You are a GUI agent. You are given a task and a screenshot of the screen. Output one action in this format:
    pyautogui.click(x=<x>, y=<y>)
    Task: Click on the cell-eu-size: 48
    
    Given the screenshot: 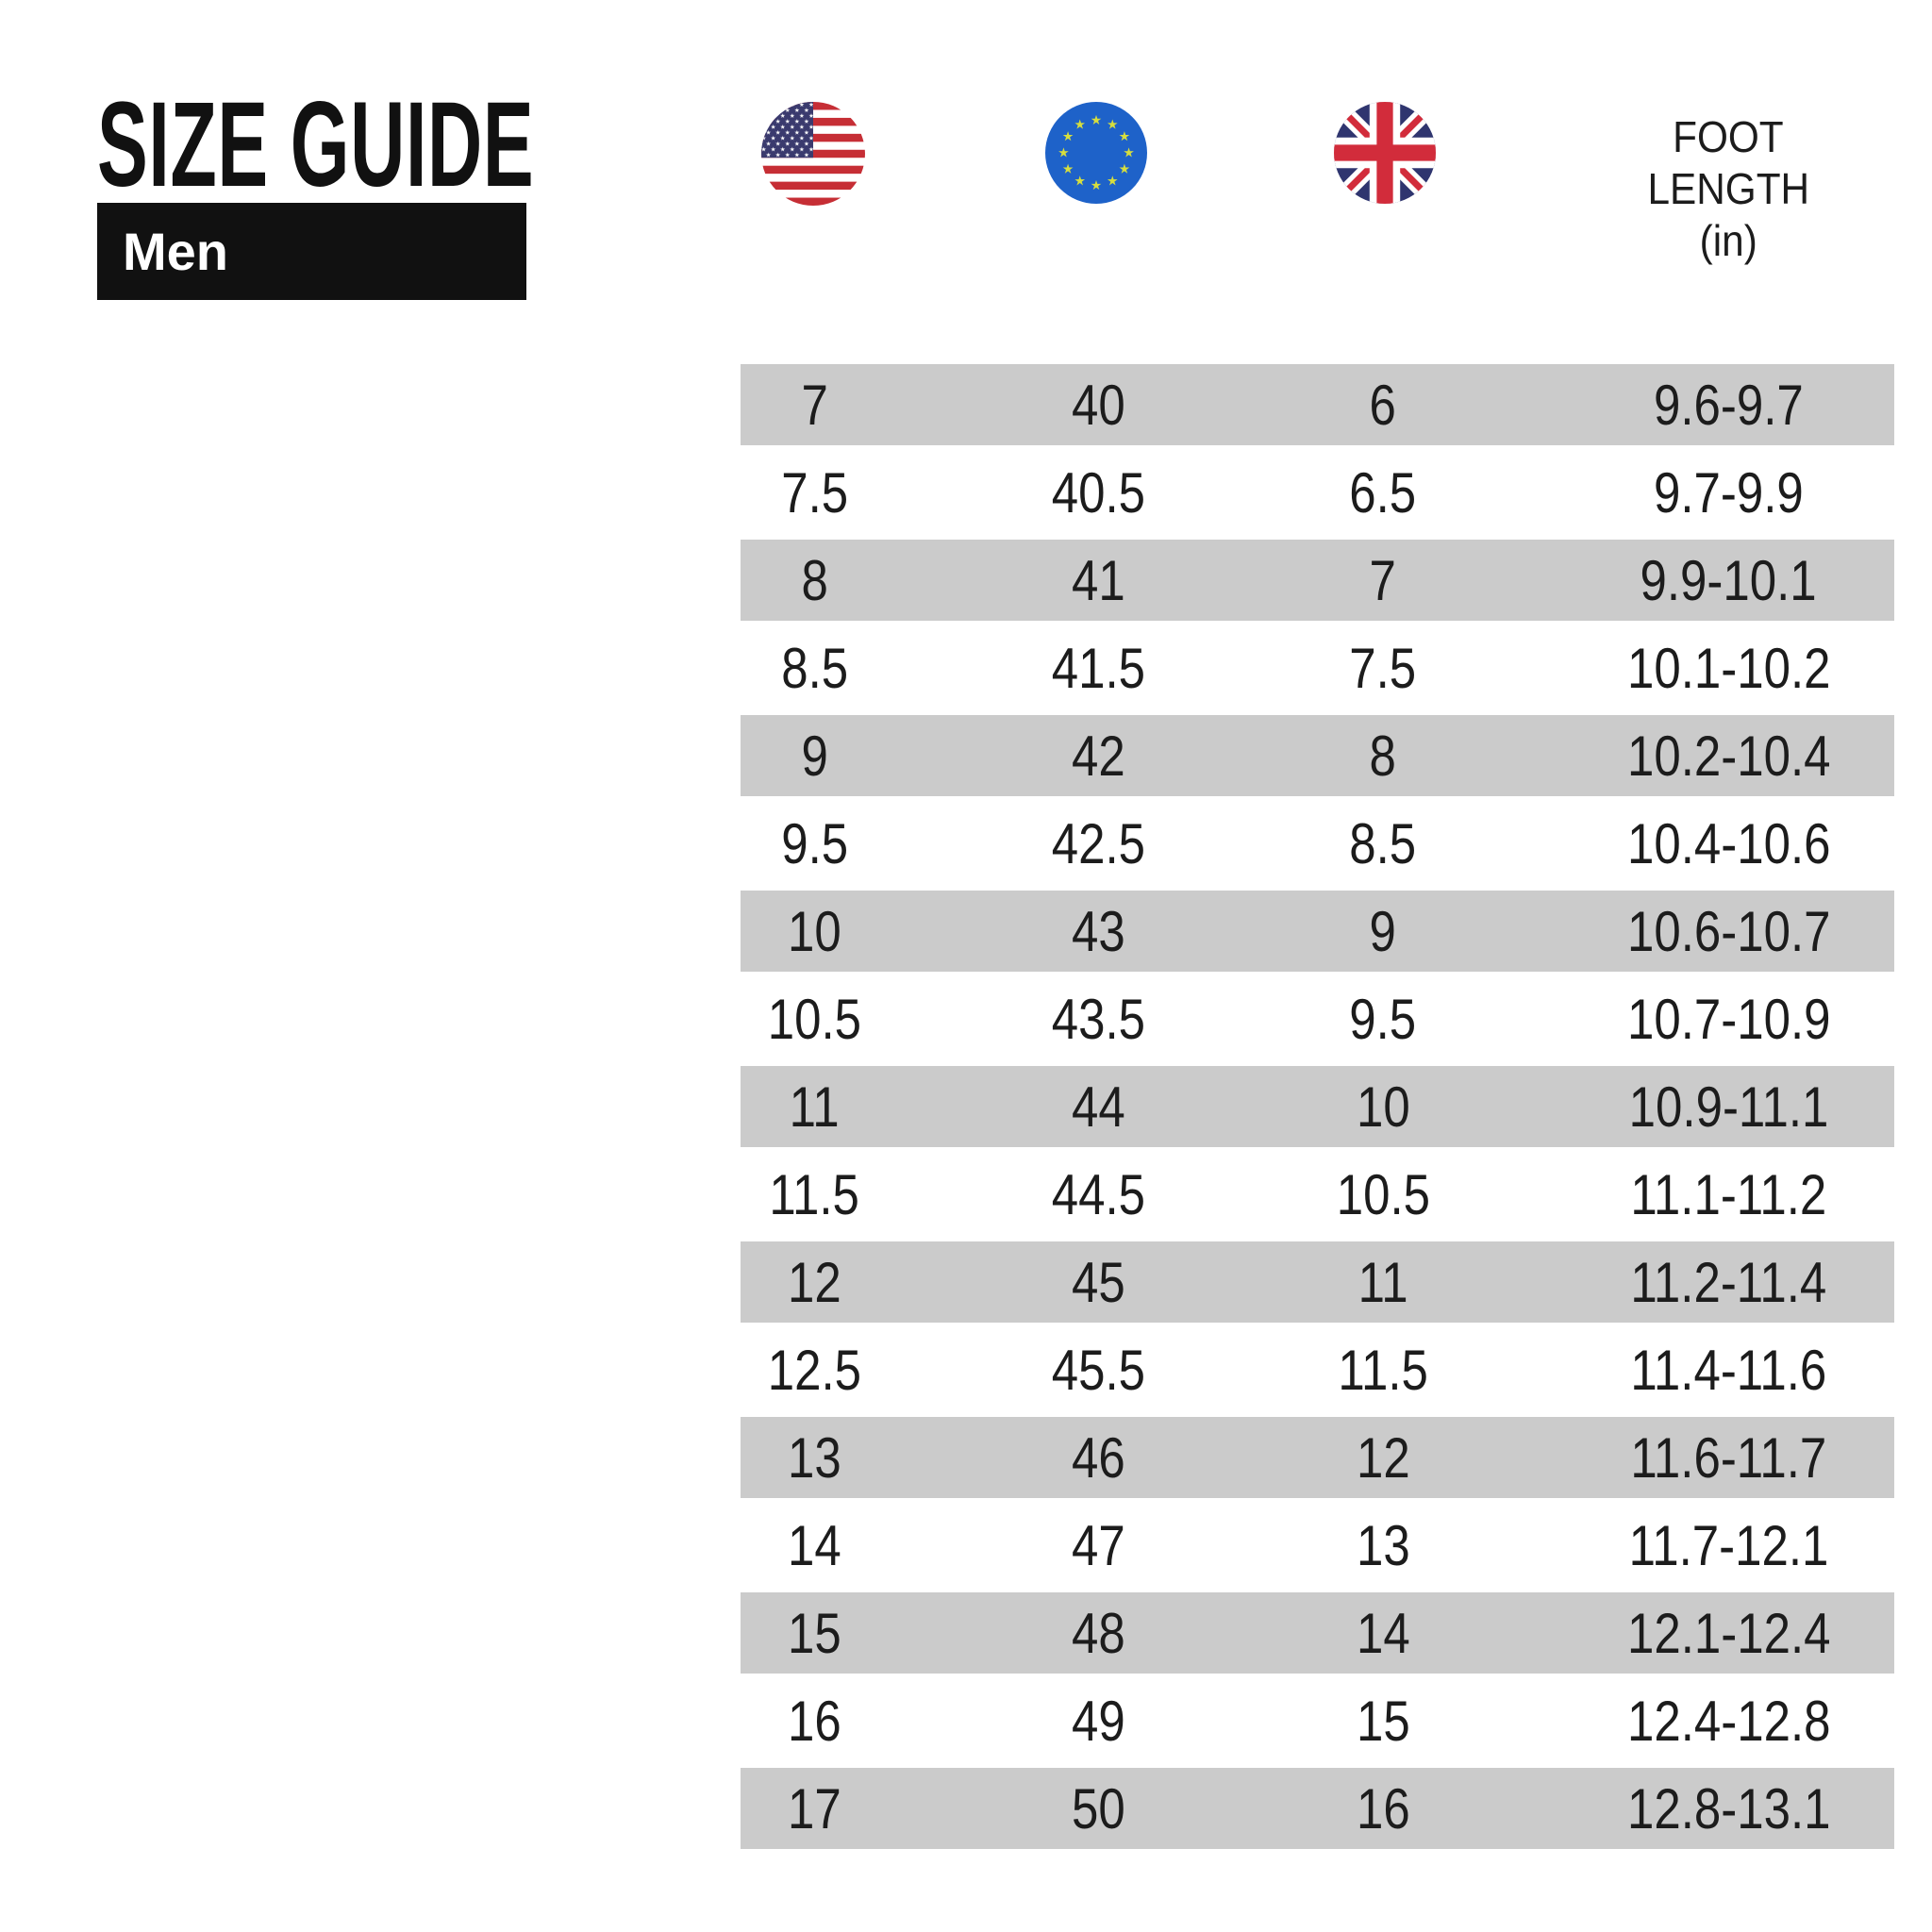 What is the action you would take?
    pyautogui.click(x=1099, y=1633)
    